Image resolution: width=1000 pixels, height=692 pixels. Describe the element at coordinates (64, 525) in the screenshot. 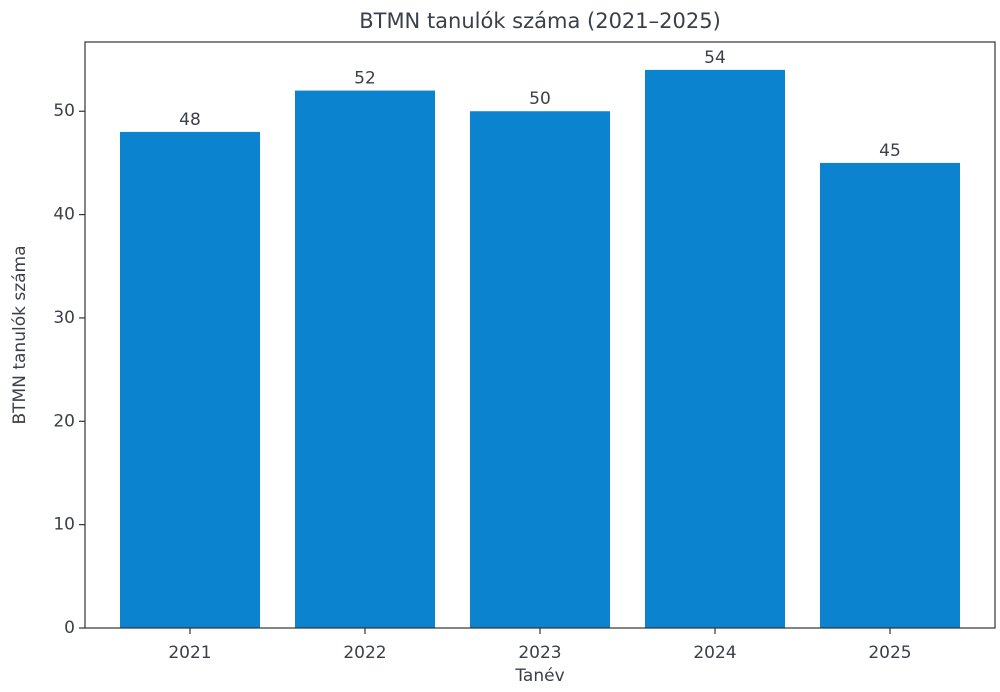

I see `y-tick-label: 10` at that location.